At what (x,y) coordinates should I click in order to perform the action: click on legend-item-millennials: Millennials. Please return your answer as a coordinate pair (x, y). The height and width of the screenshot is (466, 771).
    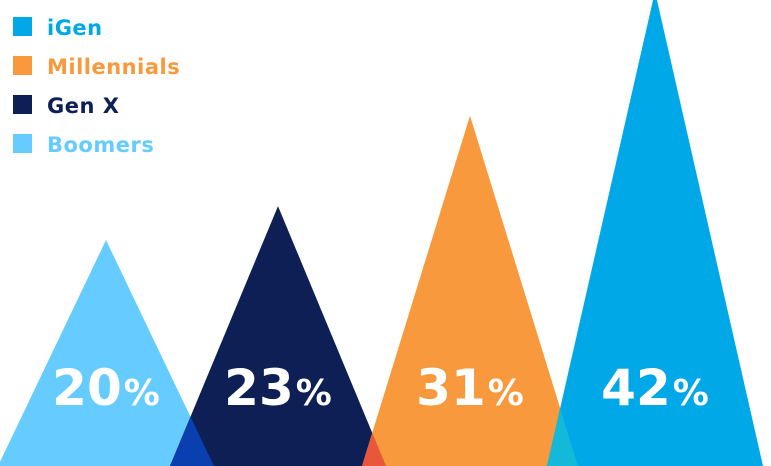
    Looking at the image, I should click on (96, 67).